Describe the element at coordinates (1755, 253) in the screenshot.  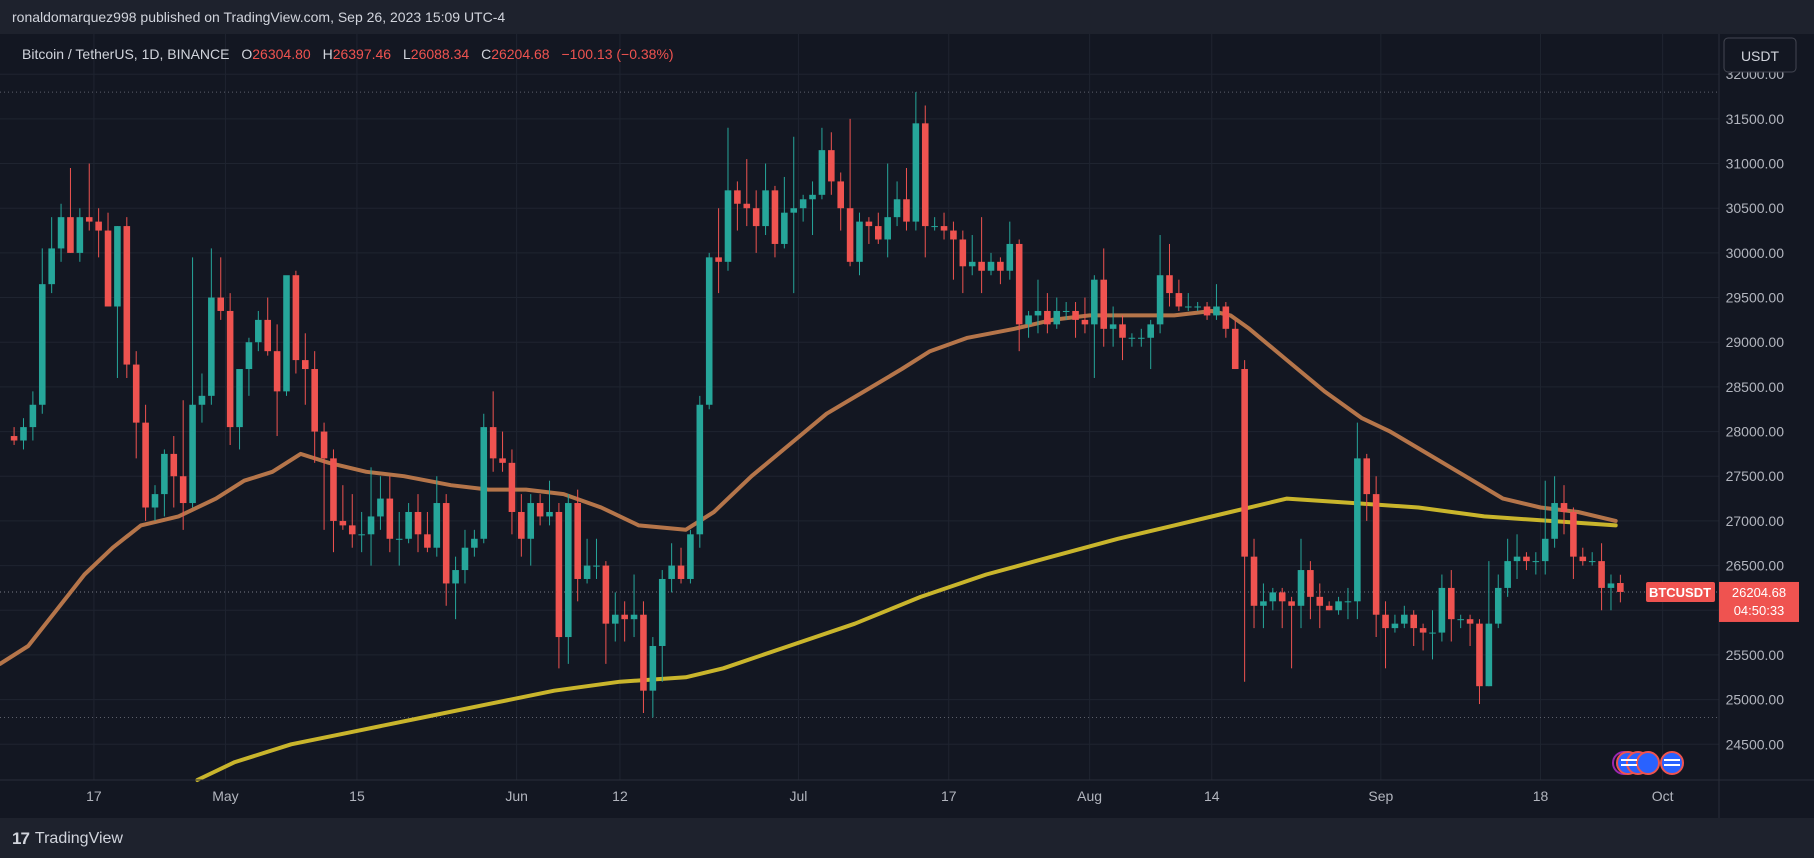
I see `price-tick-label: 30000.00` at that location.